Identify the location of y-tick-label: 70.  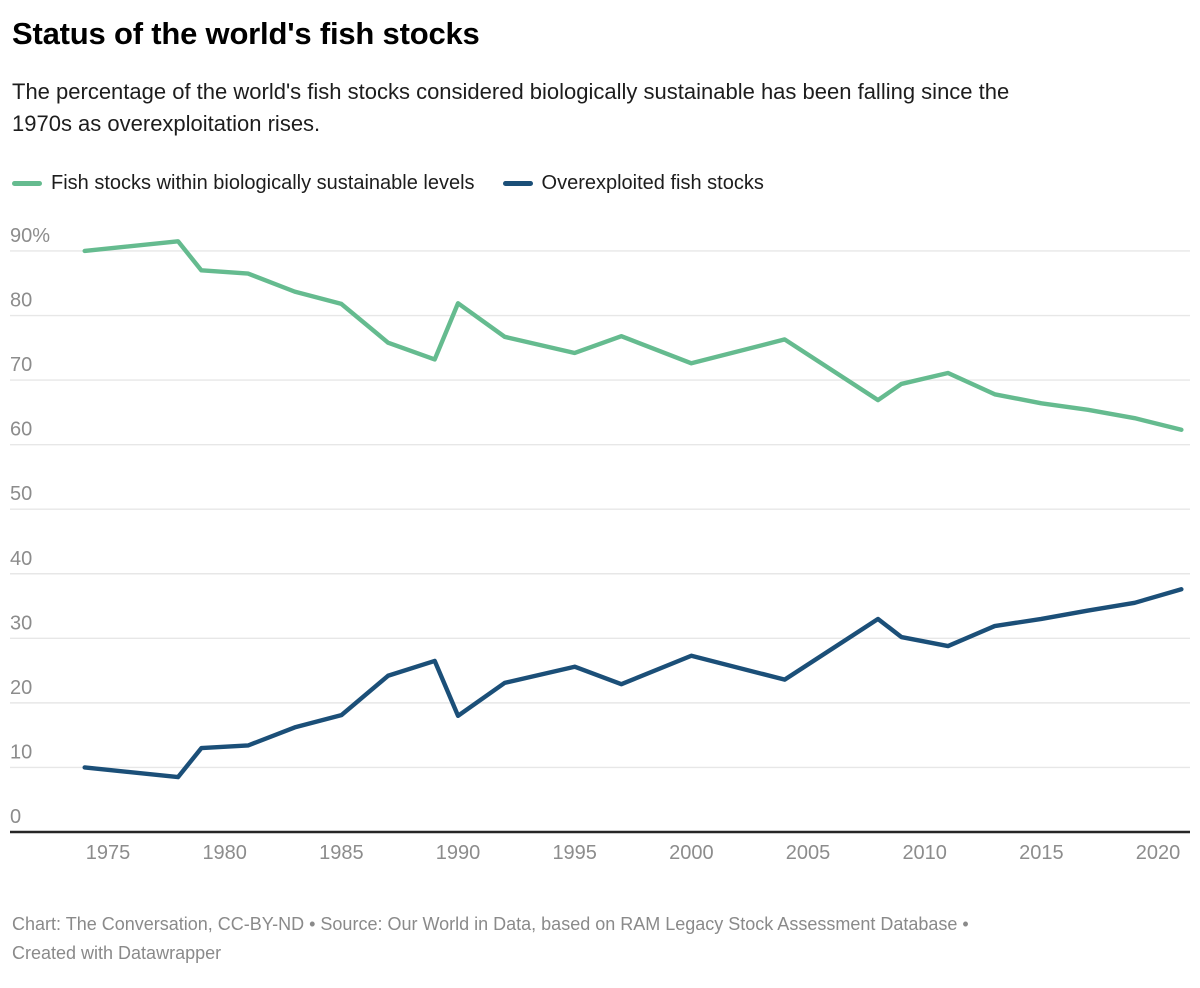
(21, 365).